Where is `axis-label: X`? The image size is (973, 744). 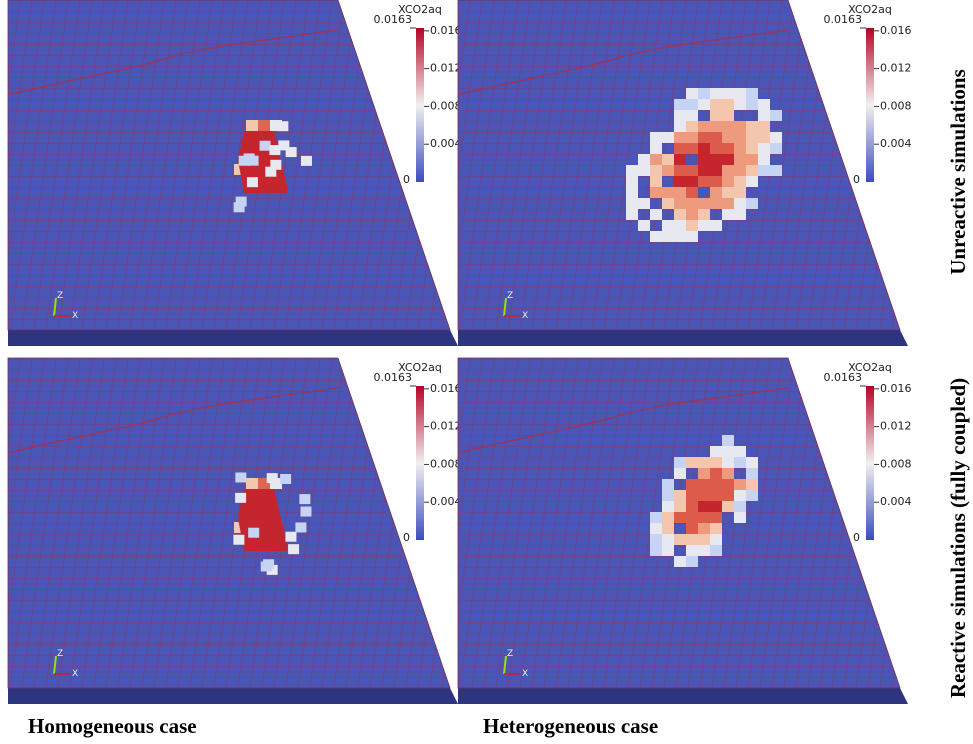
axis-label: X is located at coordinates (525, 316).